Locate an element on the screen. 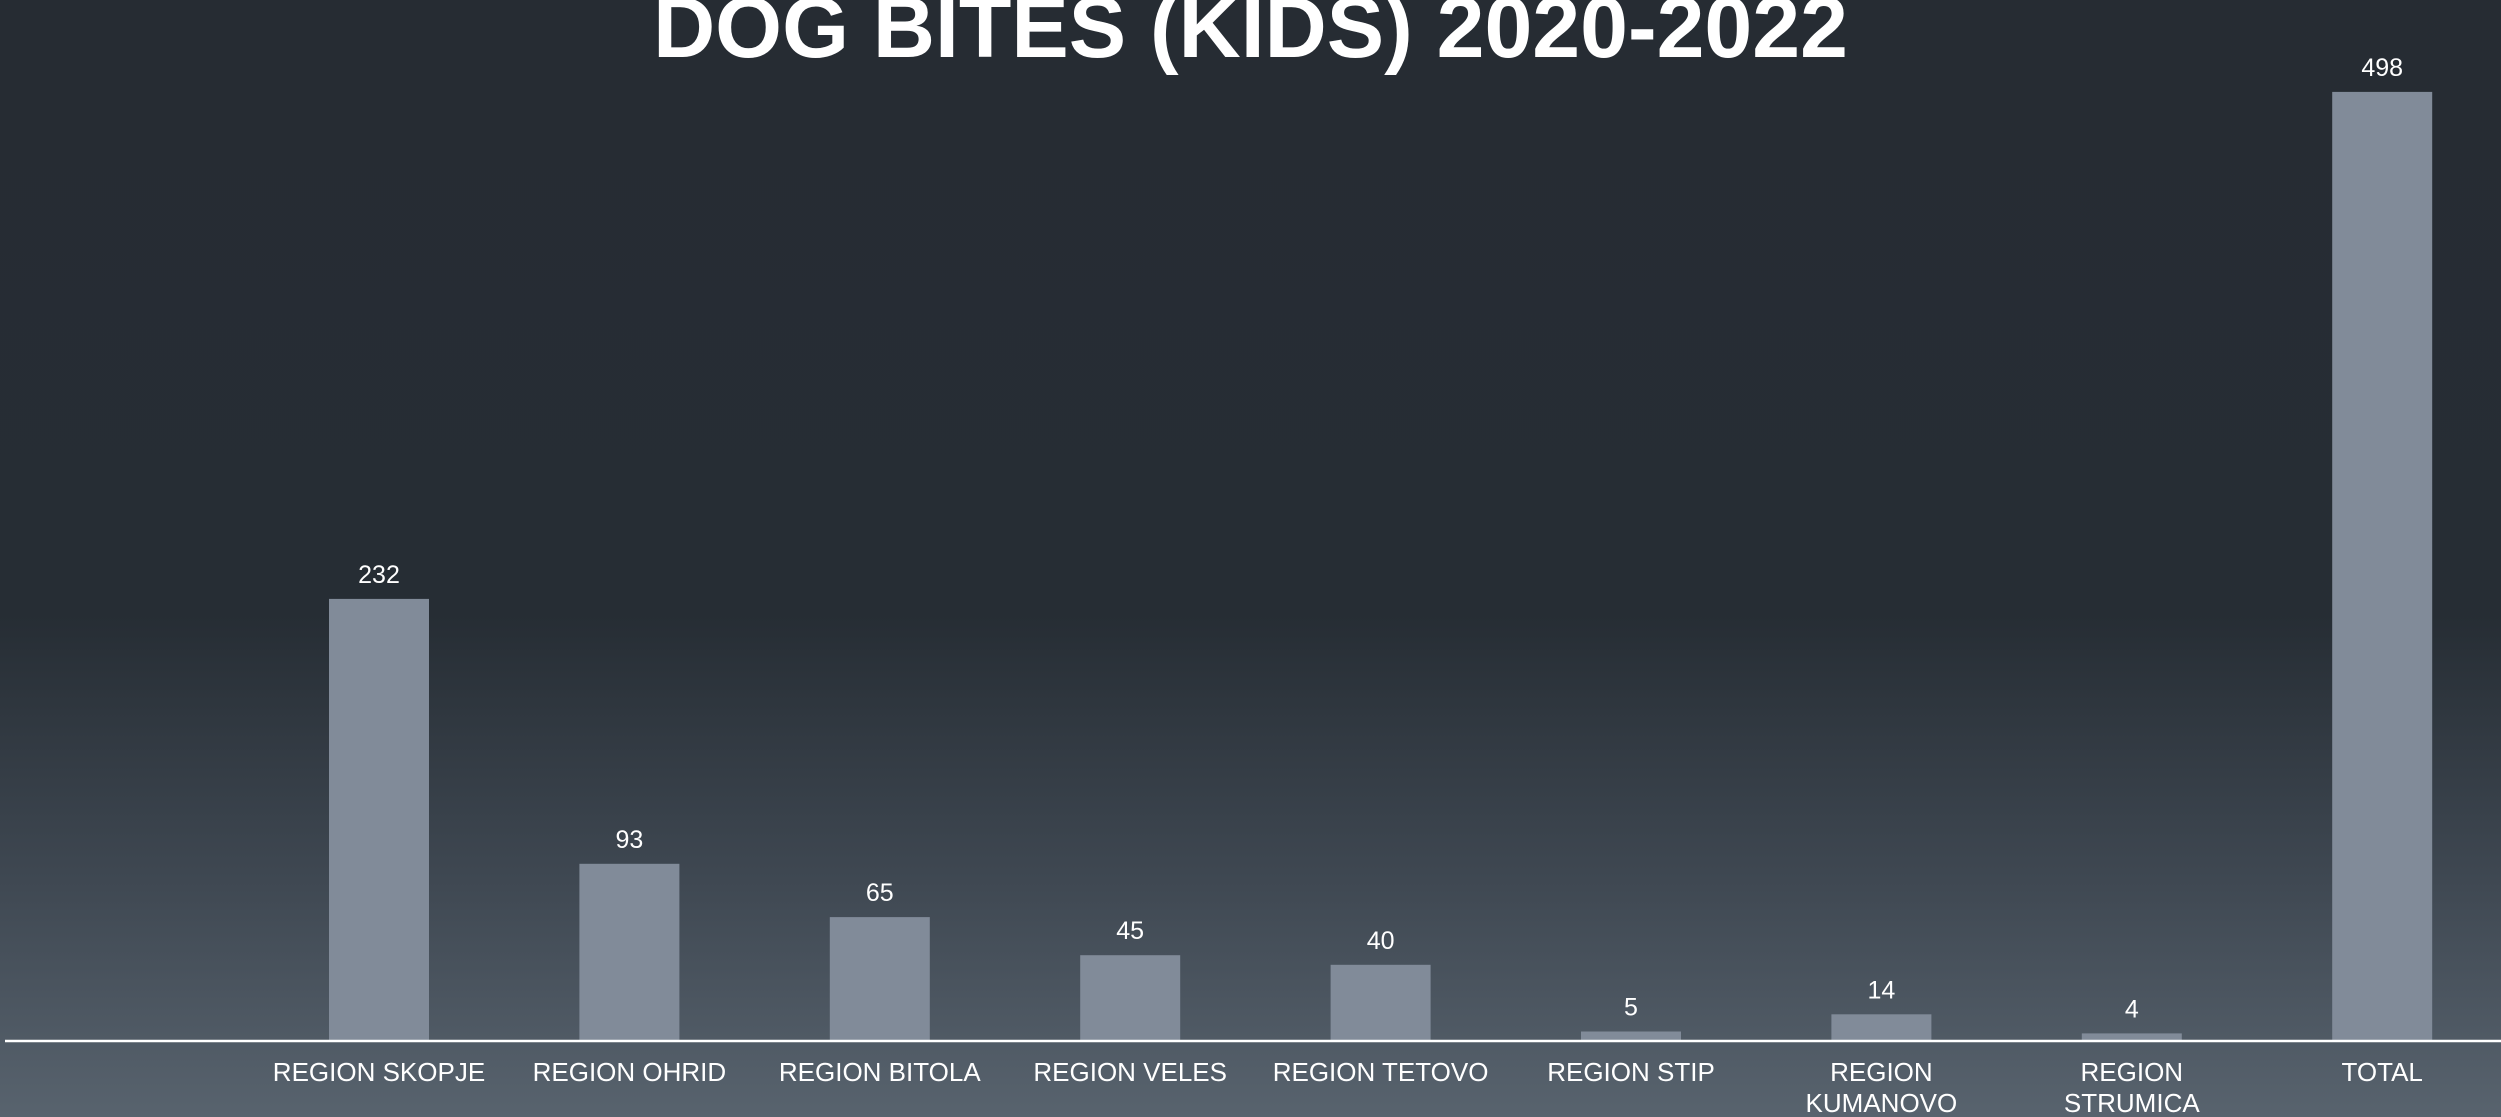 The height and width of the screenshot is (1117, 2501). x-tick-label: REGION VELES is located at coordinates (1130, 1072).